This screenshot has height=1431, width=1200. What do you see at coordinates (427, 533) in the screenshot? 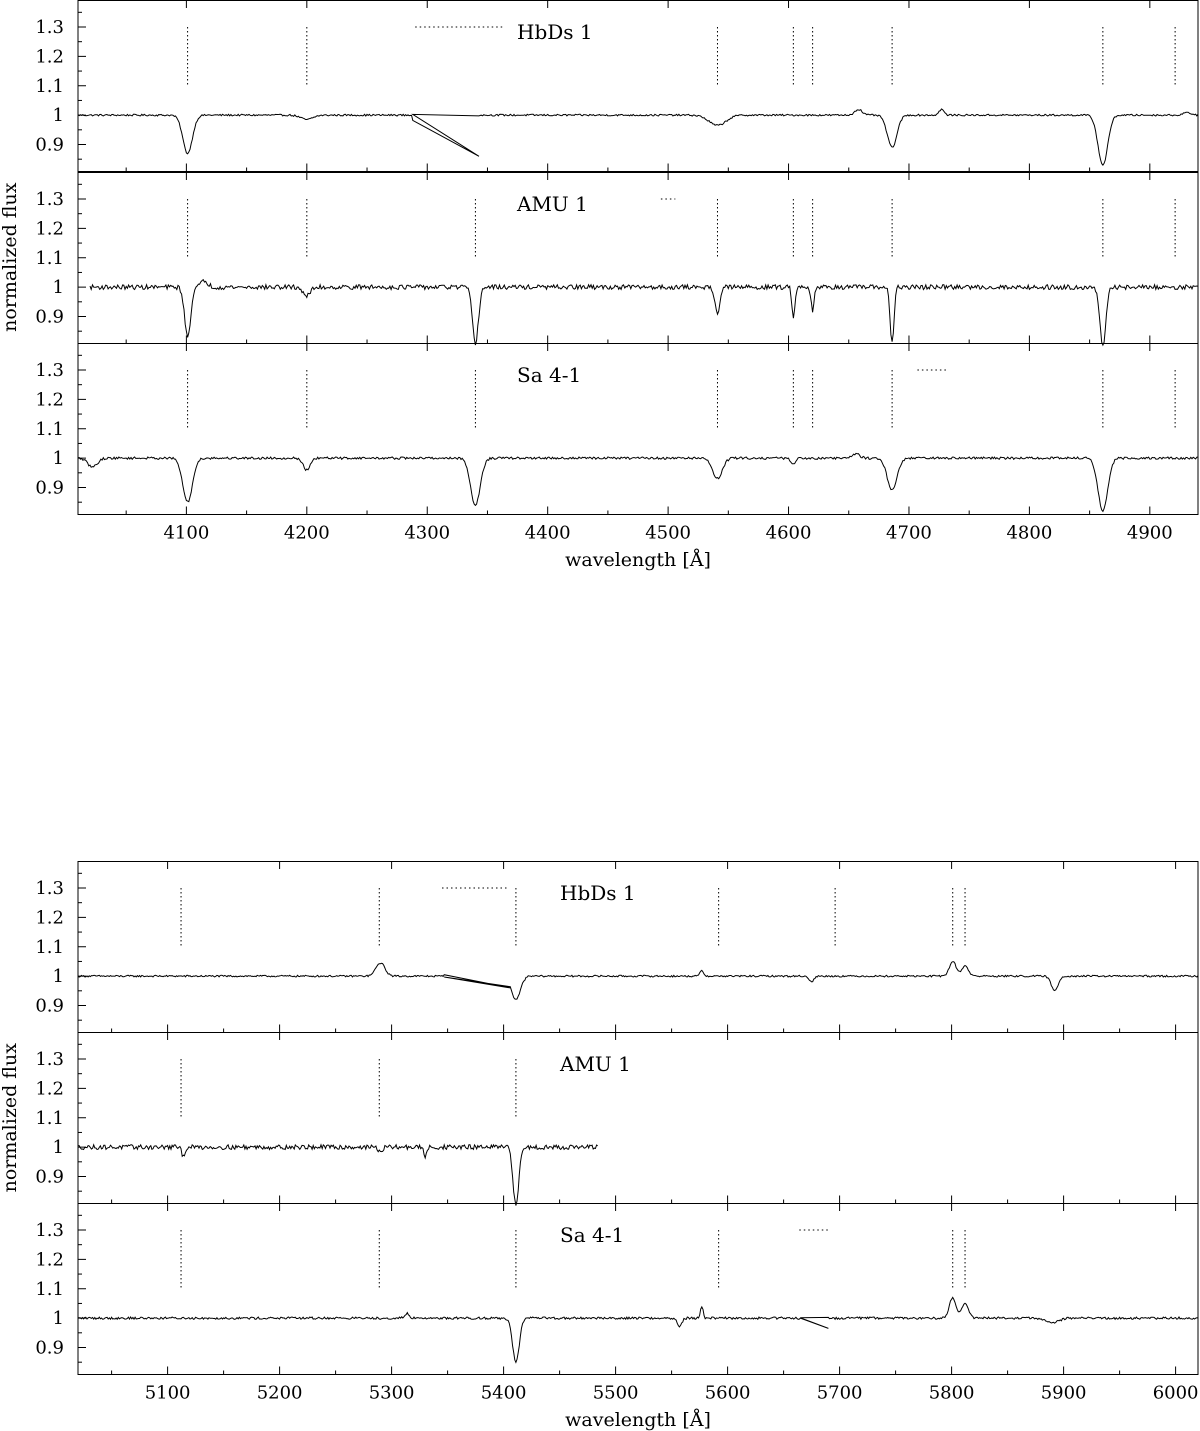
I see `x-tick-label: 4300` at bounding box center [427, 533].